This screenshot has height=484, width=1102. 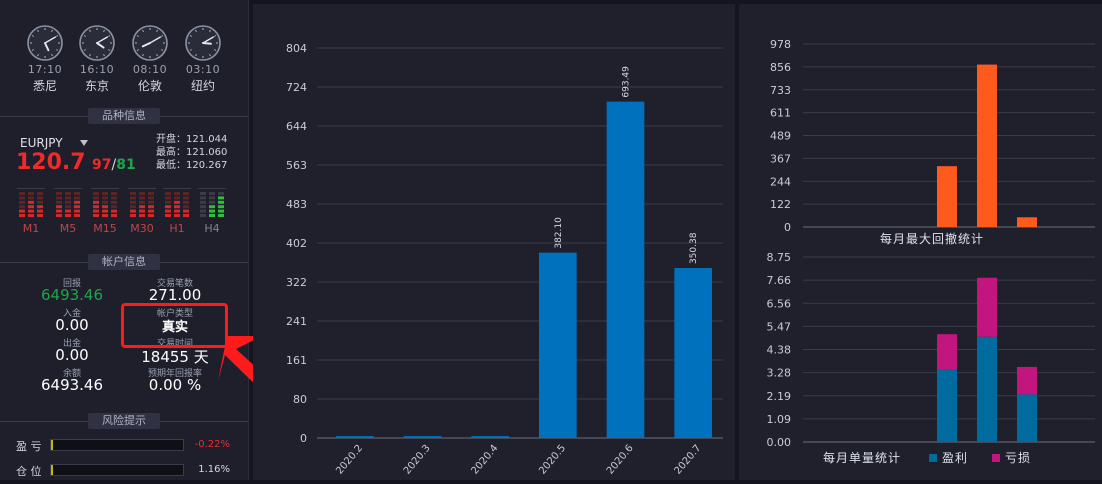 What do you see at coordinates (212, 228) in the screenshot?
I see `timeframe-label: H4` at bounding box center [212, 228].